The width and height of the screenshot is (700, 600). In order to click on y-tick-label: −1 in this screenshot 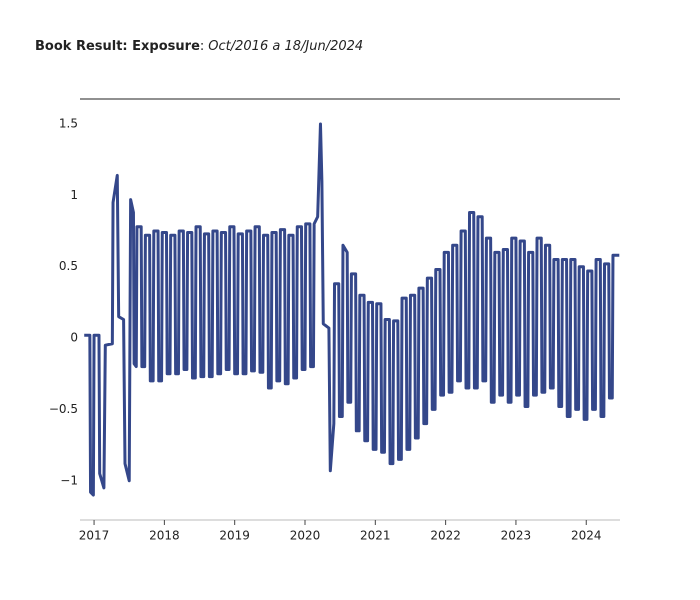, I will do `click(69, 480)`.